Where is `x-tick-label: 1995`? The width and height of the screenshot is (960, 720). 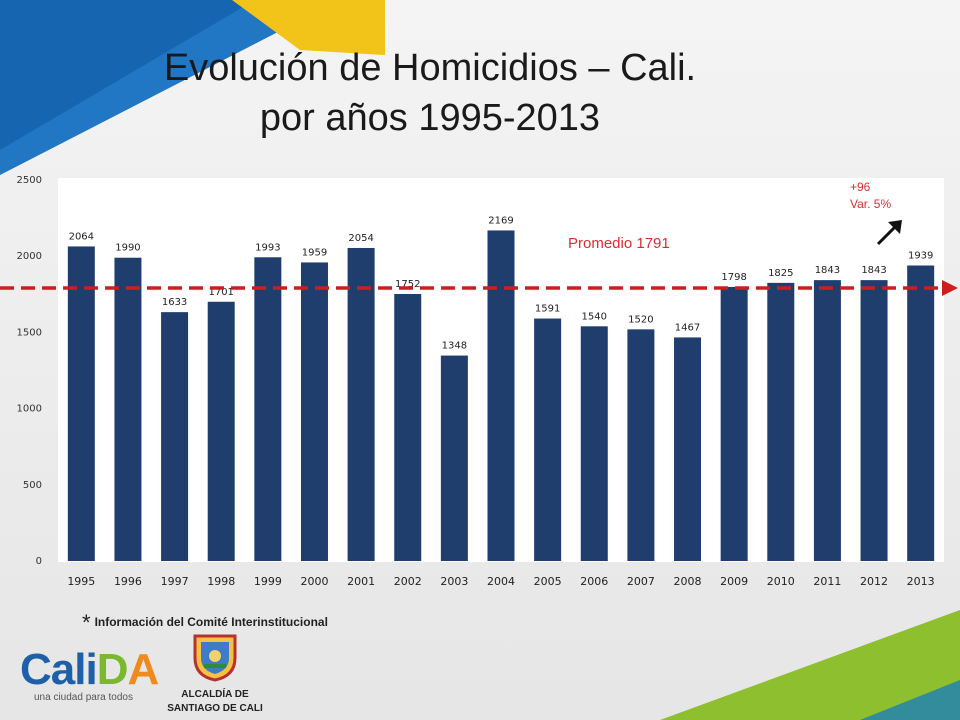 x-tick-label: 1995 is located at coordinates (81, 581).